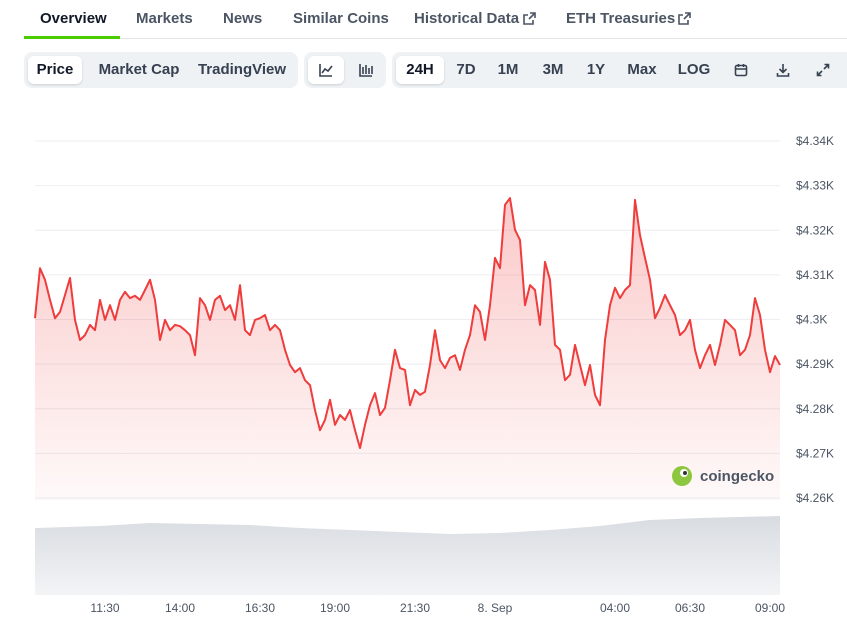  I want to click on candle-icon, so click(366, 70).